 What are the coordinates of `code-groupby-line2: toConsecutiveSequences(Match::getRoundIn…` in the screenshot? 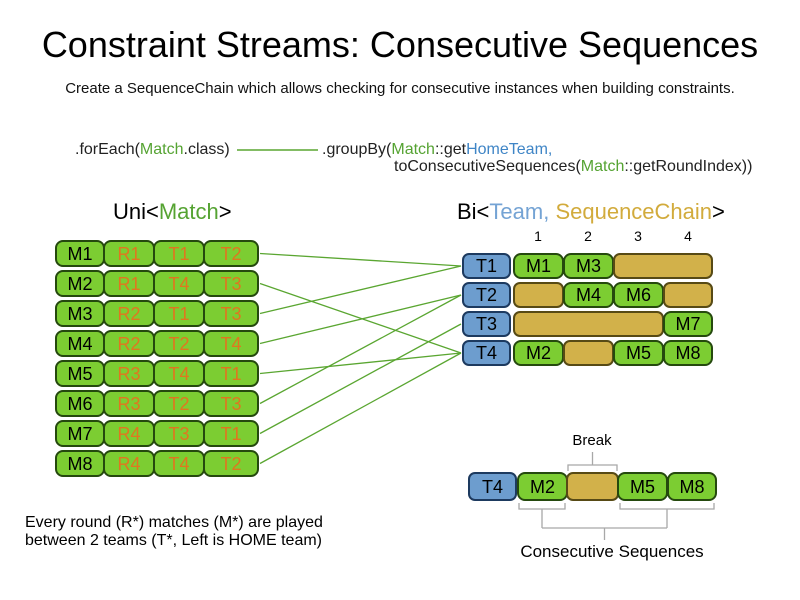 It's located at (573, 167).